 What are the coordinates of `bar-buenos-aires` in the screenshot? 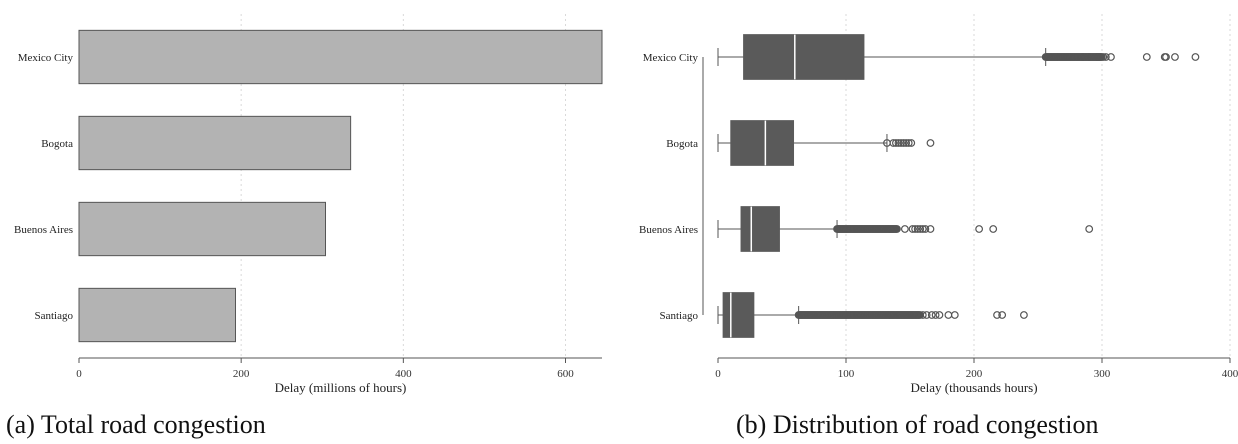 It's located at (202, 229).